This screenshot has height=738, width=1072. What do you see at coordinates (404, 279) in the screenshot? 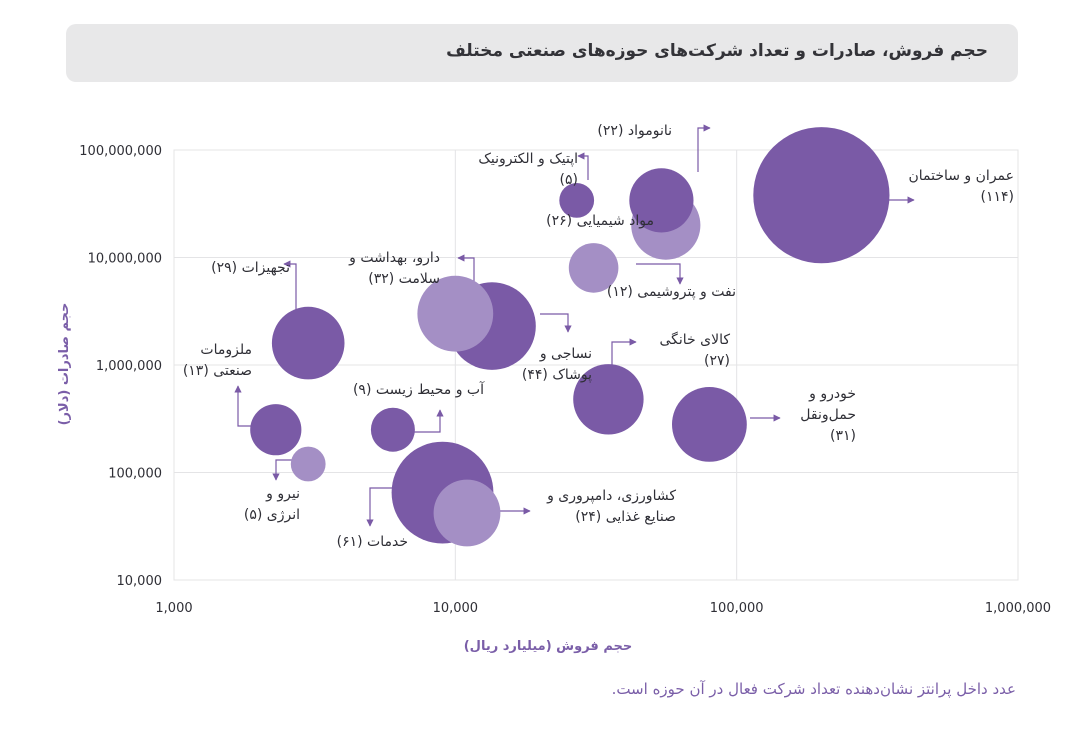
I see `bubble-label-line: سلامت (۳۲)` at bounding box center [404, 279].